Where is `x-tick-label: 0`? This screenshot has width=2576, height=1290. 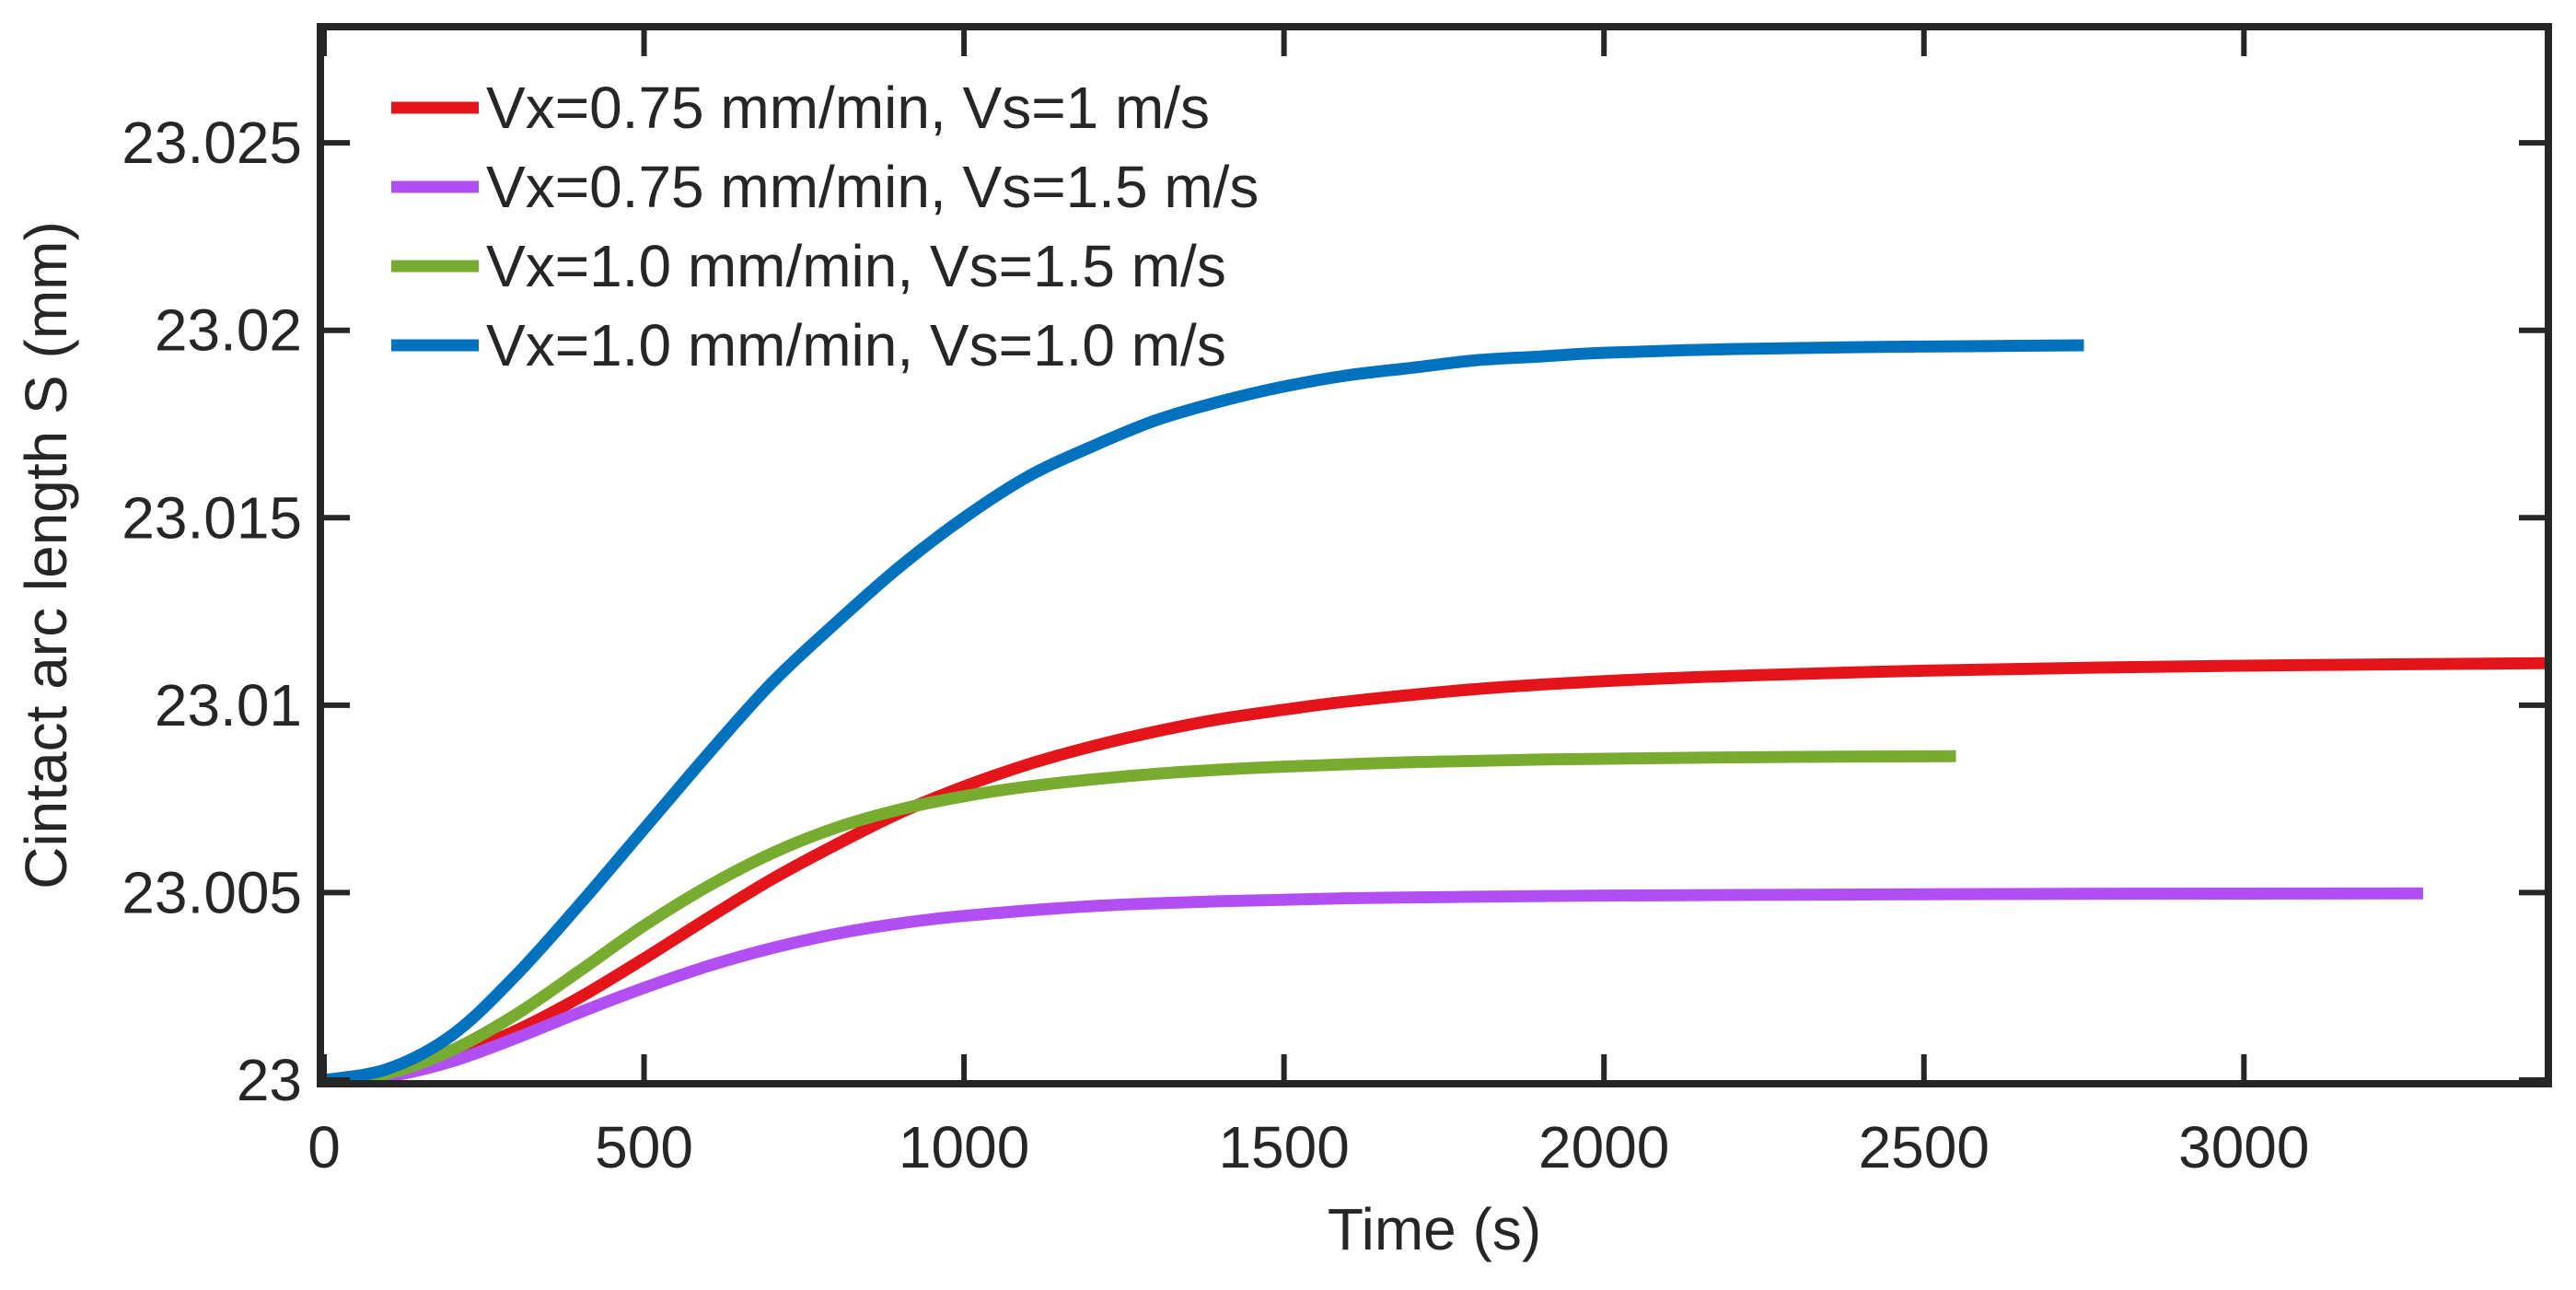
x-tick-label: 0 is located at coordinates (324, 1147).